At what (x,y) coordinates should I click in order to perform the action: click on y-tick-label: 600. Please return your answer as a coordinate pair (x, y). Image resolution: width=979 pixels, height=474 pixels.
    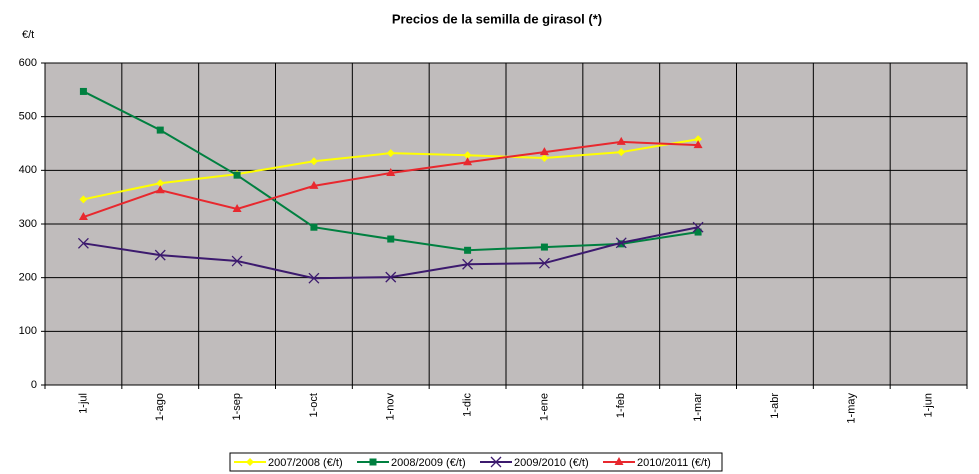
    Looking at the image, I should click on (28, 63).